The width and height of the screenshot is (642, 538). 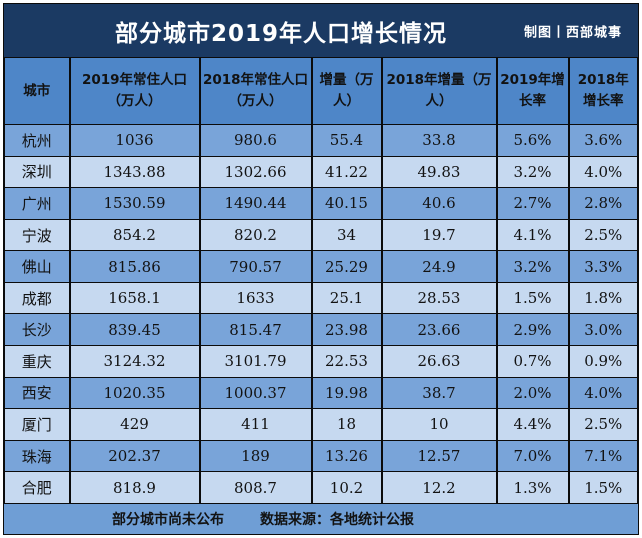 I want to click on cell-city: 合肥, so click(x=37, y=487).